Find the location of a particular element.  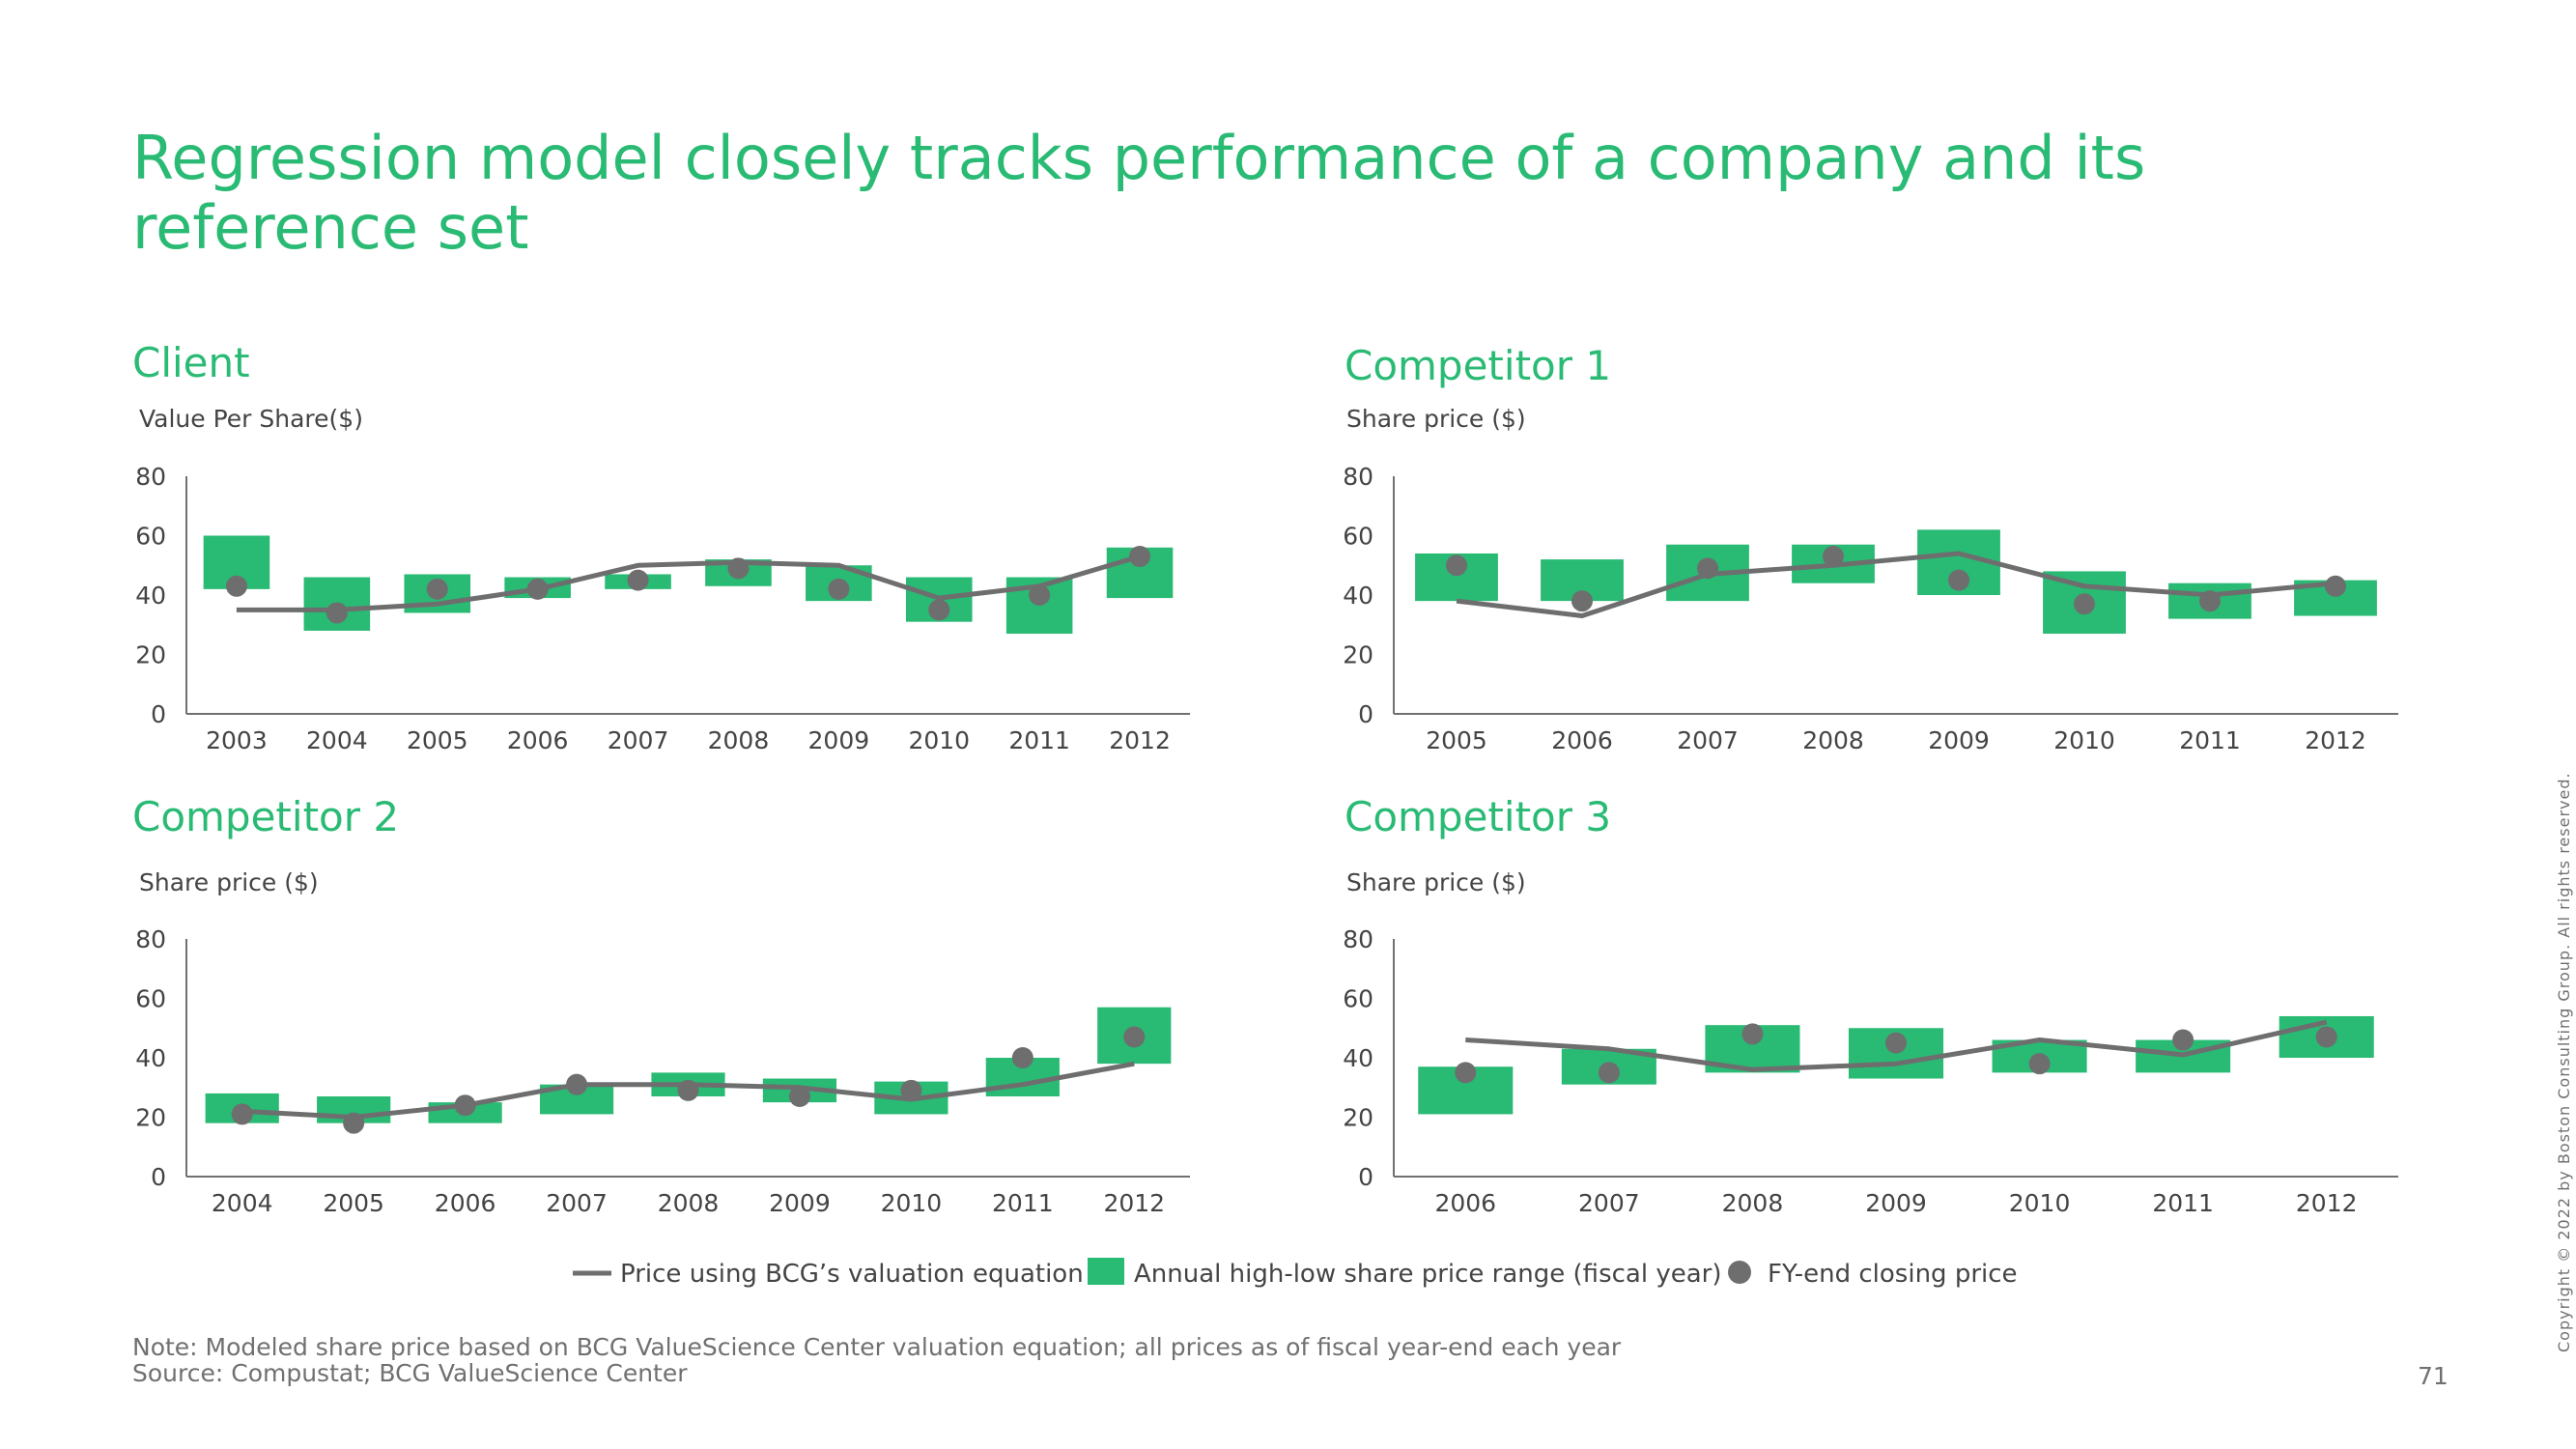

y-axis-label: Share price ($) is located at coordinates (1436, 419).